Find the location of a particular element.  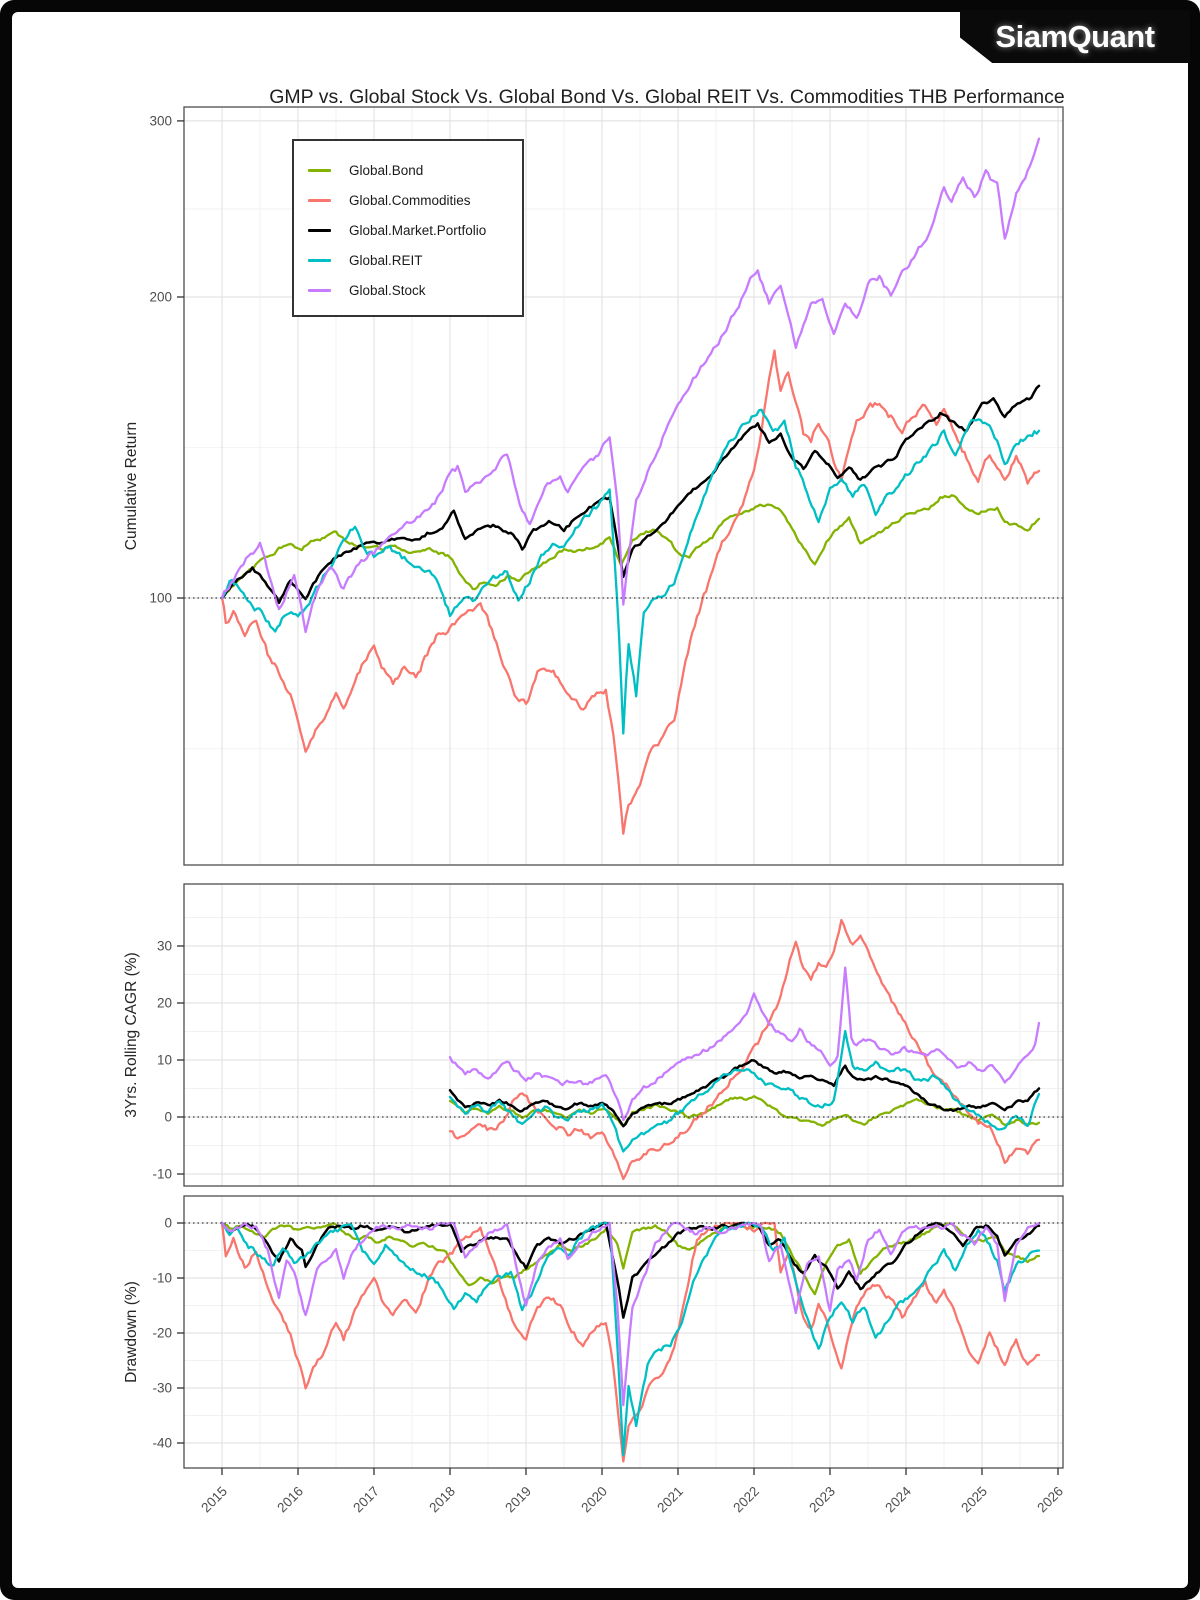

y-tick-label: 20 is located at coordinates (164, 1003).